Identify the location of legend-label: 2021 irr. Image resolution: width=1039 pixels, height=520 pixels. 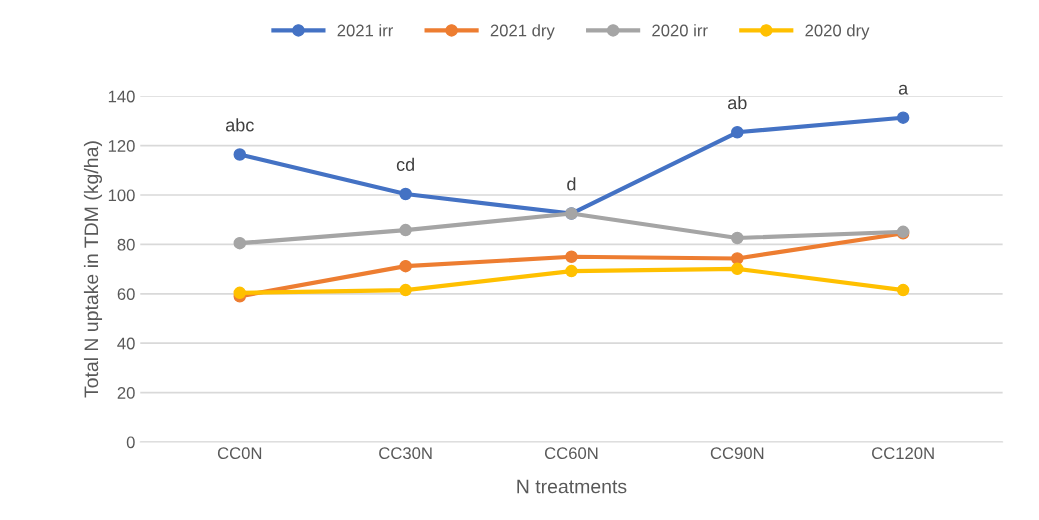
(365, 30).